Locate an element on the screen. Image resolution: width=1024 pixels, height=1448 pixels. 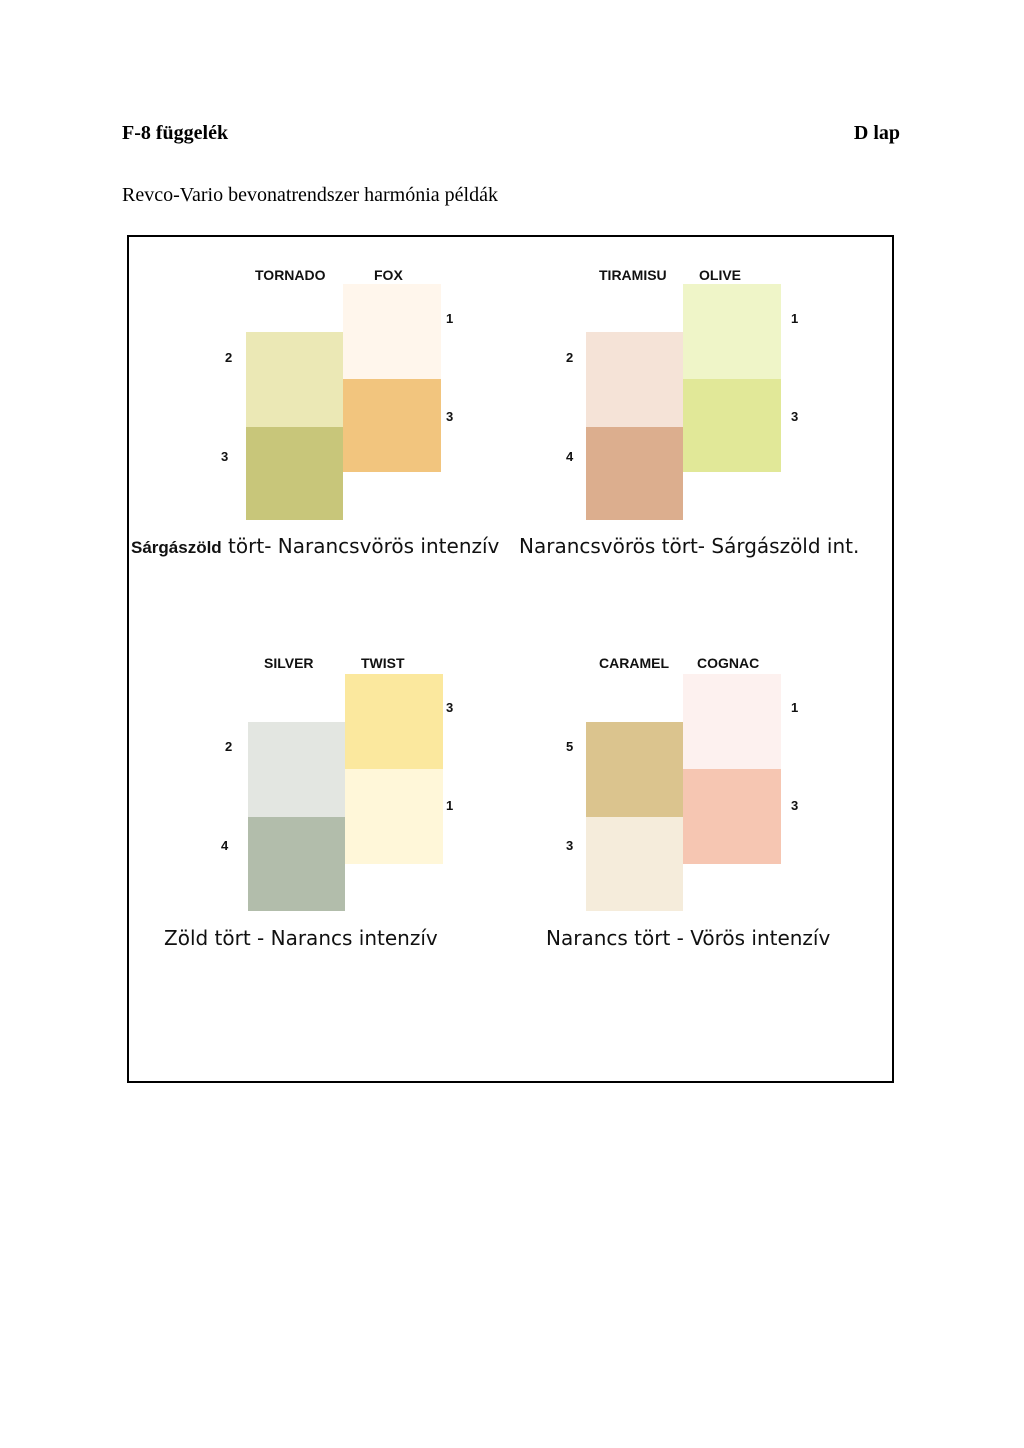
caption-text: Narancs tört - Vörös intenzív is located at coordinates (688, 938).